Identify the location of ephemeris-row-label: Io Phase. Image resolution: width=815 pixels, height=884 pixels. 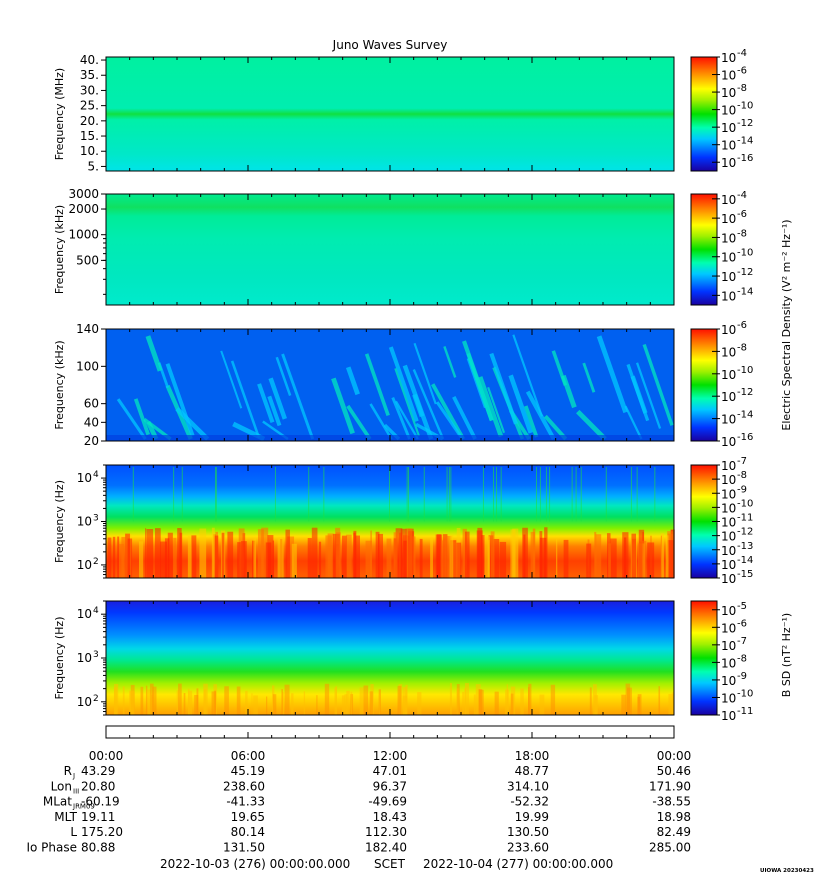
(51, 848).